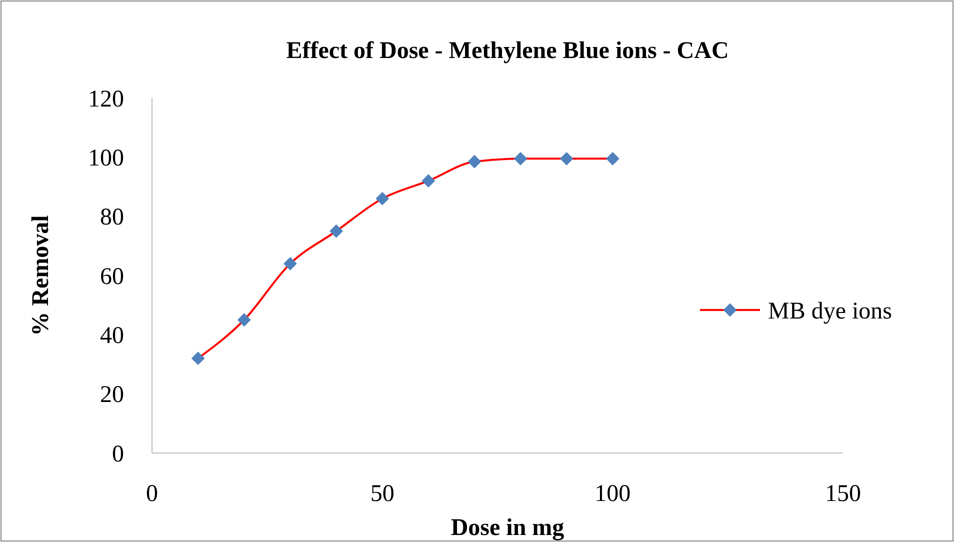 The image size is (954, 542). Describe the element at coordinates (843, 494) in the screenshot. I see `x-tick-label: 150` at that location.